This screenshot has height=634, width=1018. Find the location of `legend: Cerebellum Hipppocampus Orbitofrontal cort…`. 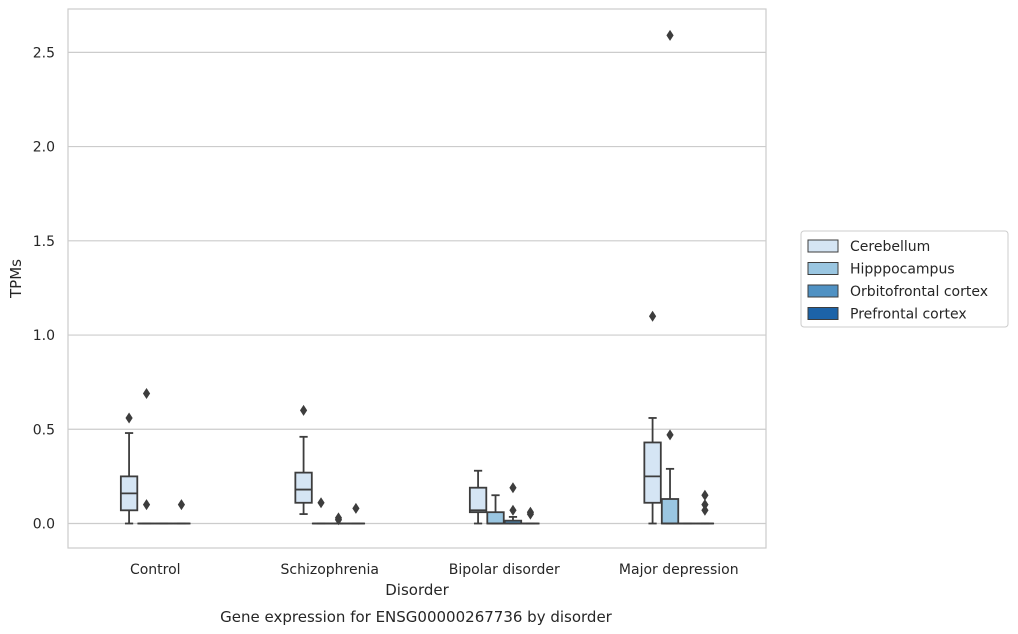

legend: Cerebellum Hipppocampus Orbitofrontal cort… is located at coordinates (904, 279).